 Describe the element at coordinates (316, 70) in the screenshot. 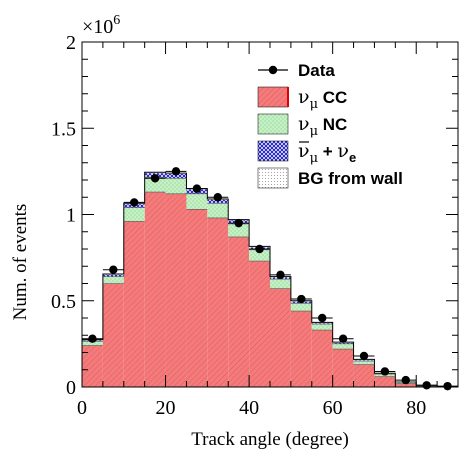

I see `legend-label-data: Data` at that location.